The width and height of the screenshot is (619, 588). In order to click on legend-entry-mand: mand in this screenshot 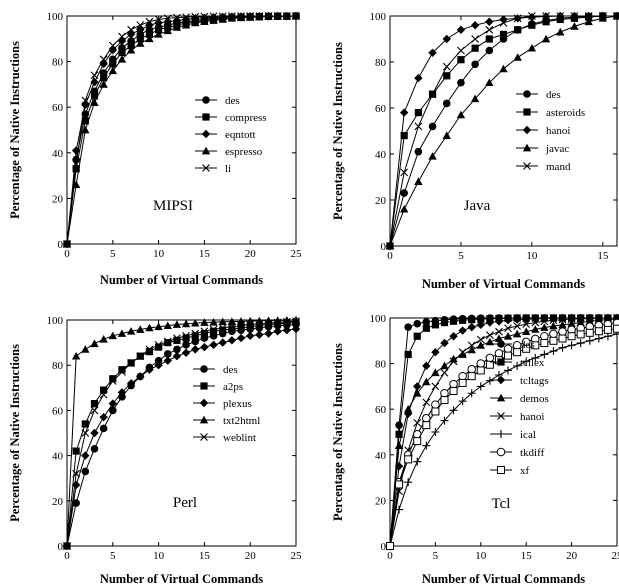, I will do `click(543, 167)`.